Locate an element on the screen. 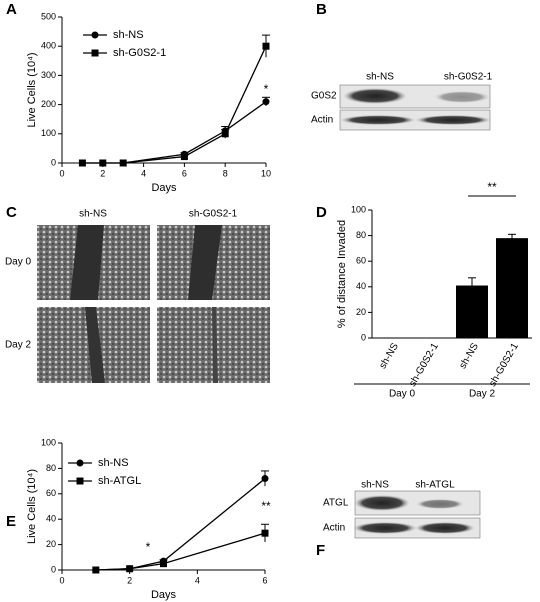  blot-row: G0S2 is located at coordinates (324, 96).